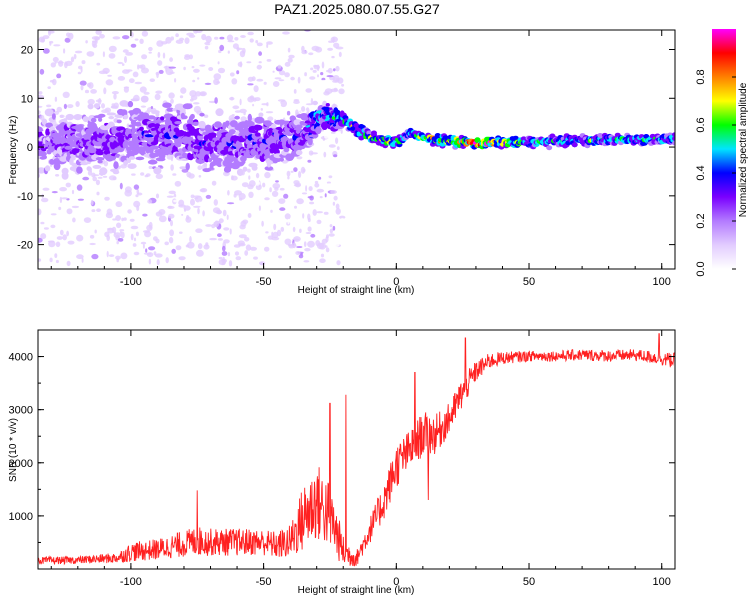  Describe the element at coordinates (27, 99) in the screenshot. I see `spectrogram-y-tick-label: 10` at that location.